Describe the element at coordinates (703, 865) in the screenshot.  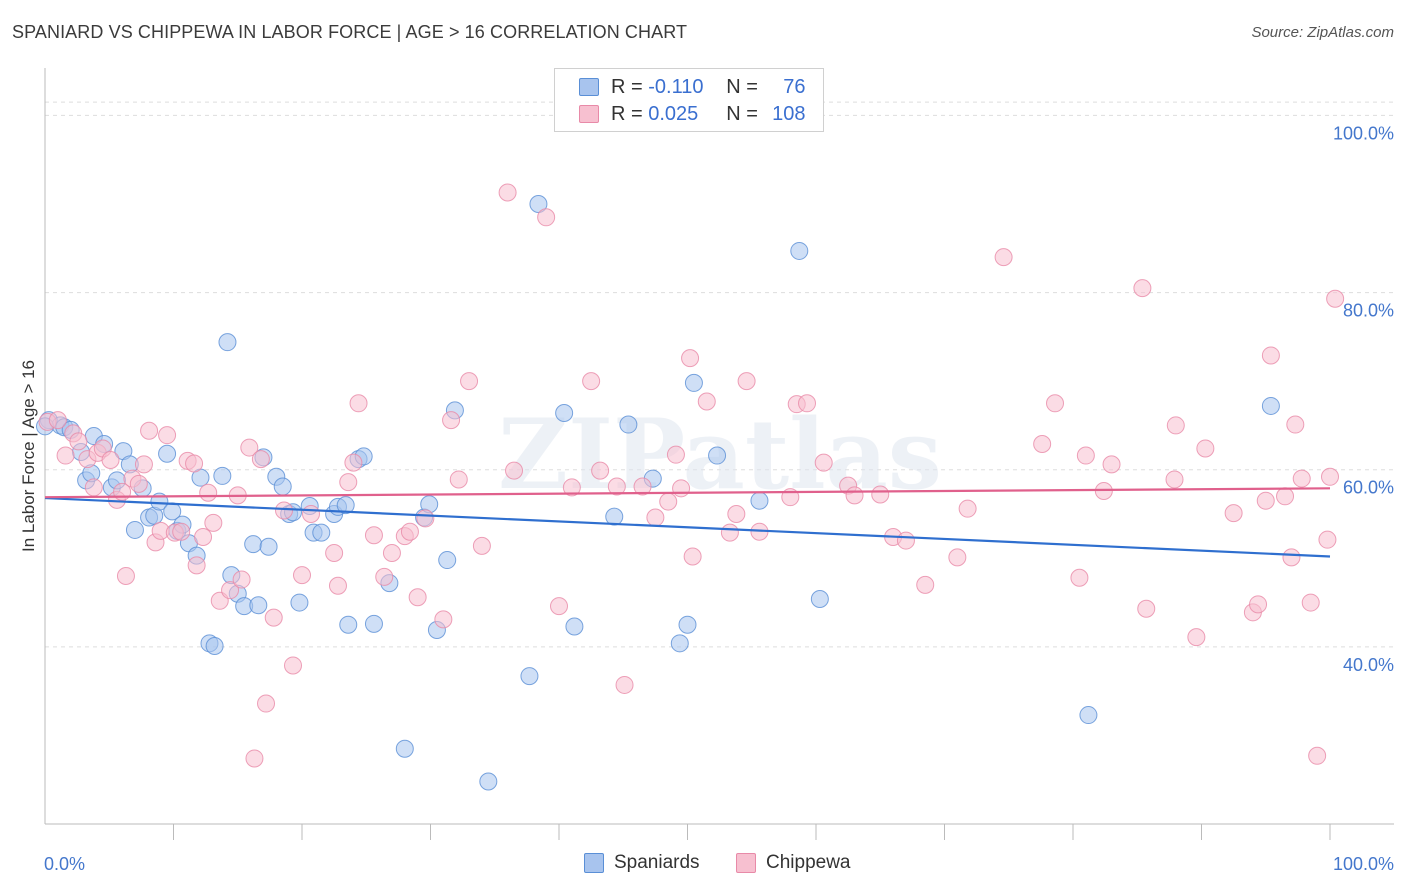
I see `series-legend: Spaniards Chippewa` at that location.